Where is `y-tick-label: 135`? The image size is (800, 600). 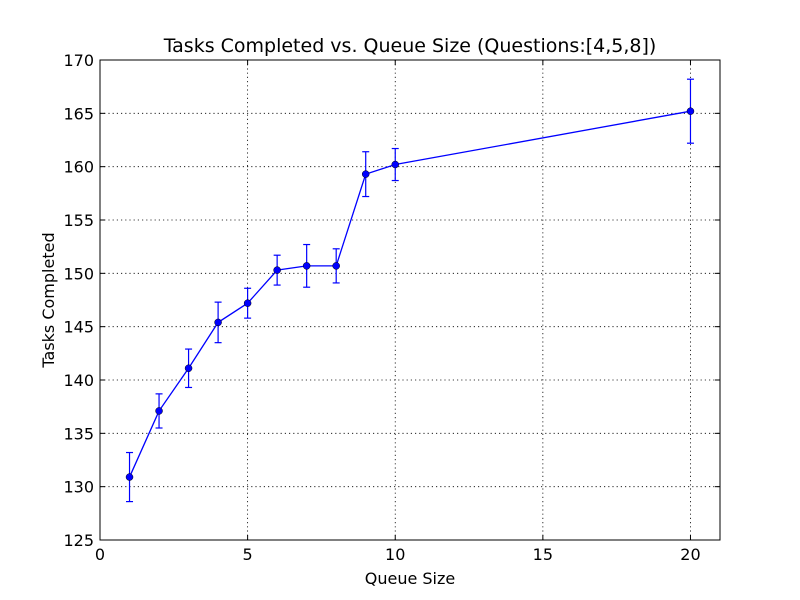
y-tick-label: 135 is located at coordinates (78, 433).